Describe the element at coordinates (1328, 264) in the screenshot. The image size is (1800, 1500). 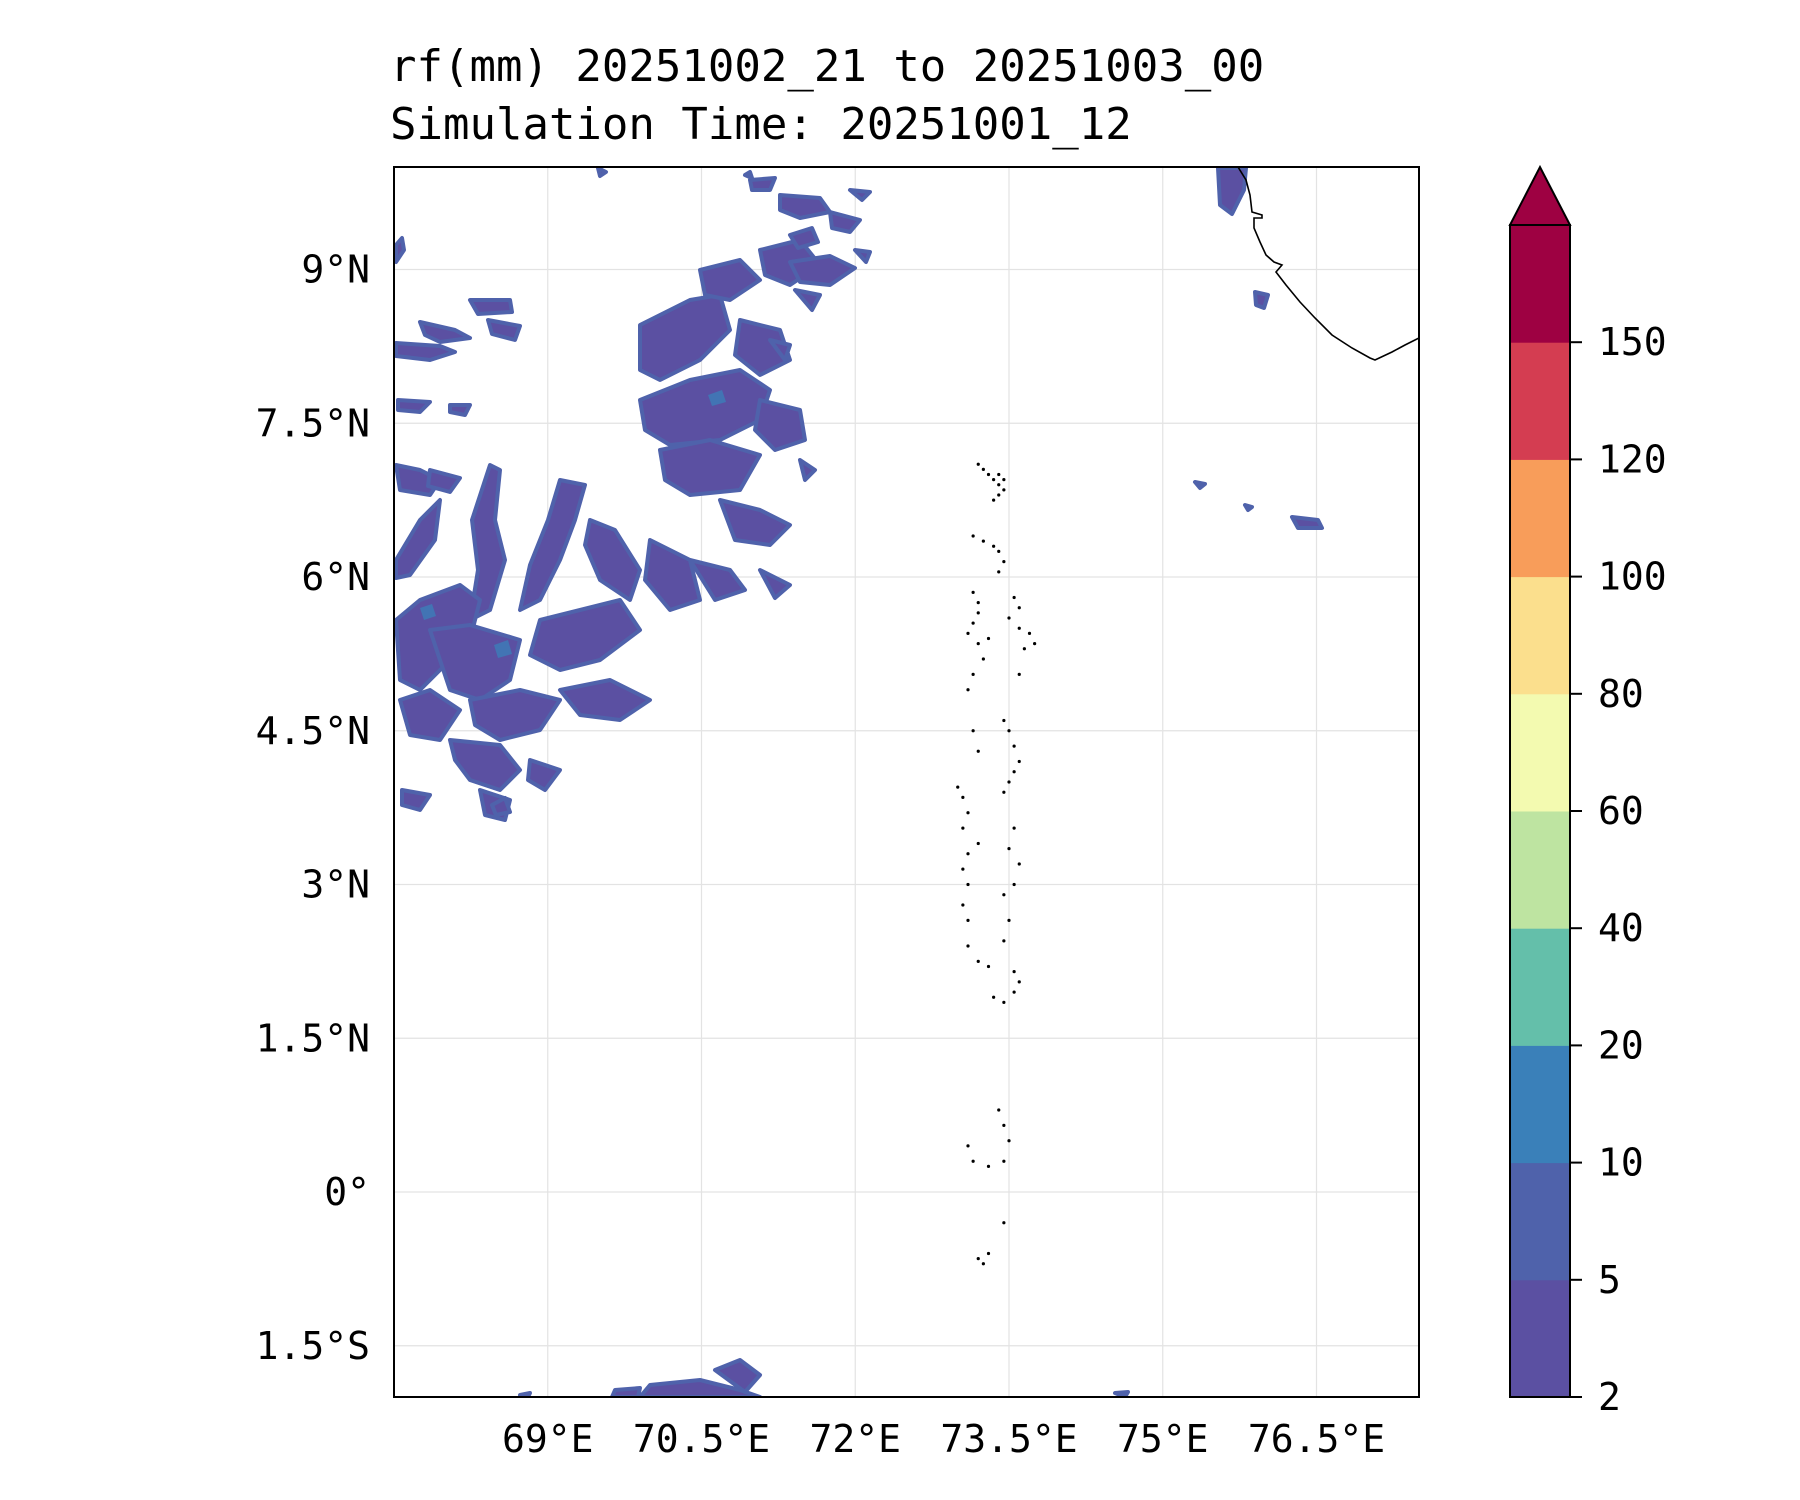
I see `india-coastline` at that location.